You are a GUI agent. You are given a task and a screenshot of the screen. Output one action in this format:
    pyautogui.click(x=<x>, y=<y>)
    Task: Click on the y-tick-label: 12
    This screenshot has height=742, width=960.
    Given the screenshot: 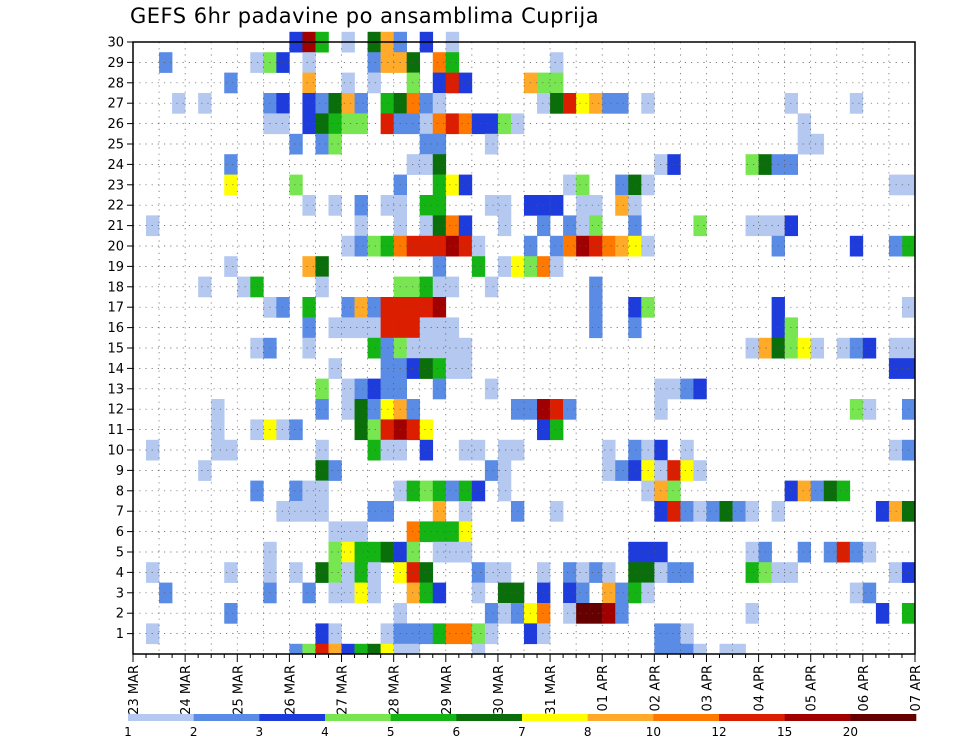 What is the action you would take?
    pyautogui.click(x=115, y=410)
    